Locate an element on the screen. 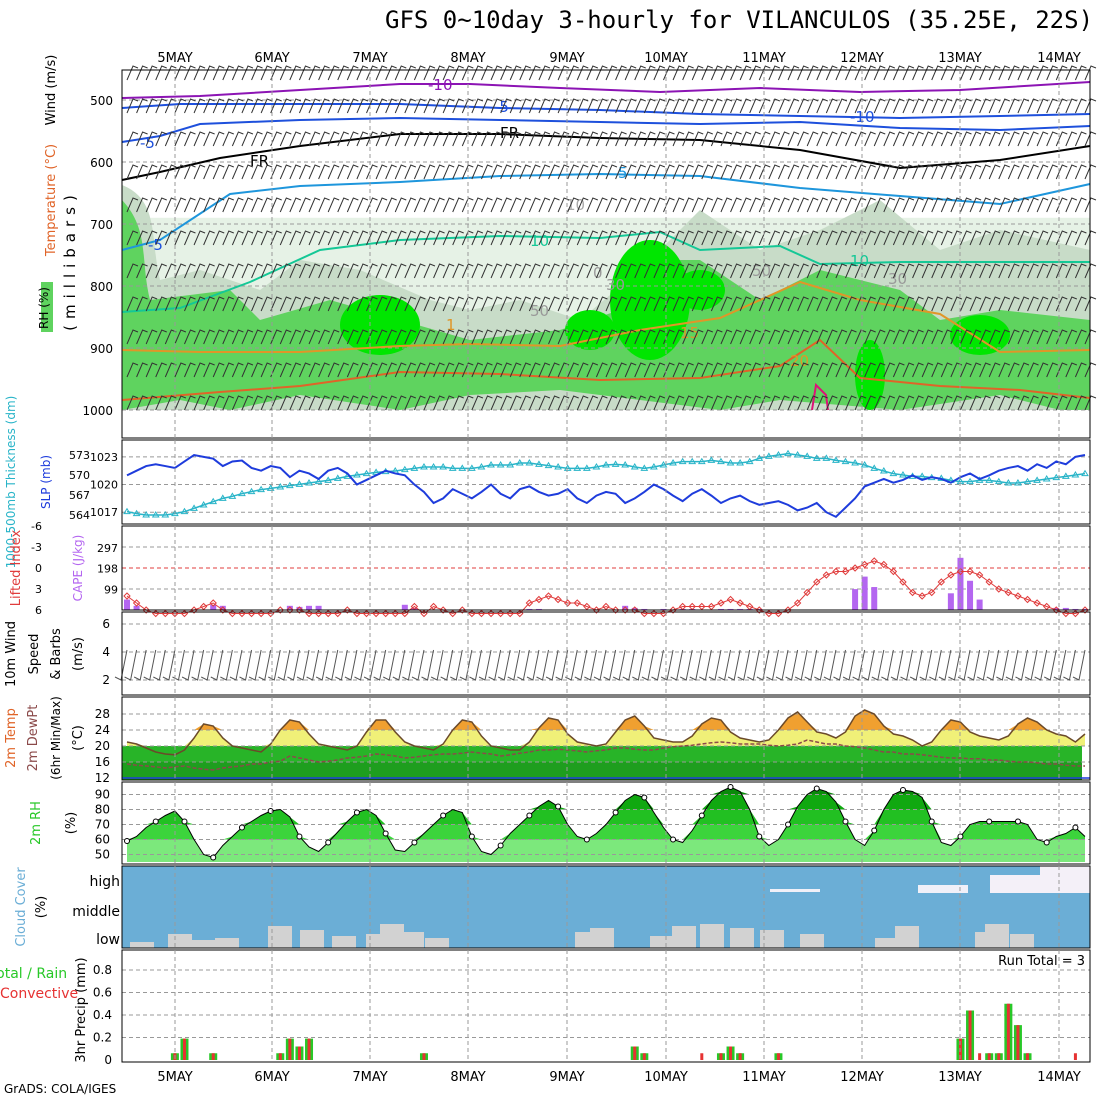 Image resolution: width=1100 pixels, height=1100 pixels. credit-label: GrADS: COLA/IGES is located at coordinates (60, 1089).